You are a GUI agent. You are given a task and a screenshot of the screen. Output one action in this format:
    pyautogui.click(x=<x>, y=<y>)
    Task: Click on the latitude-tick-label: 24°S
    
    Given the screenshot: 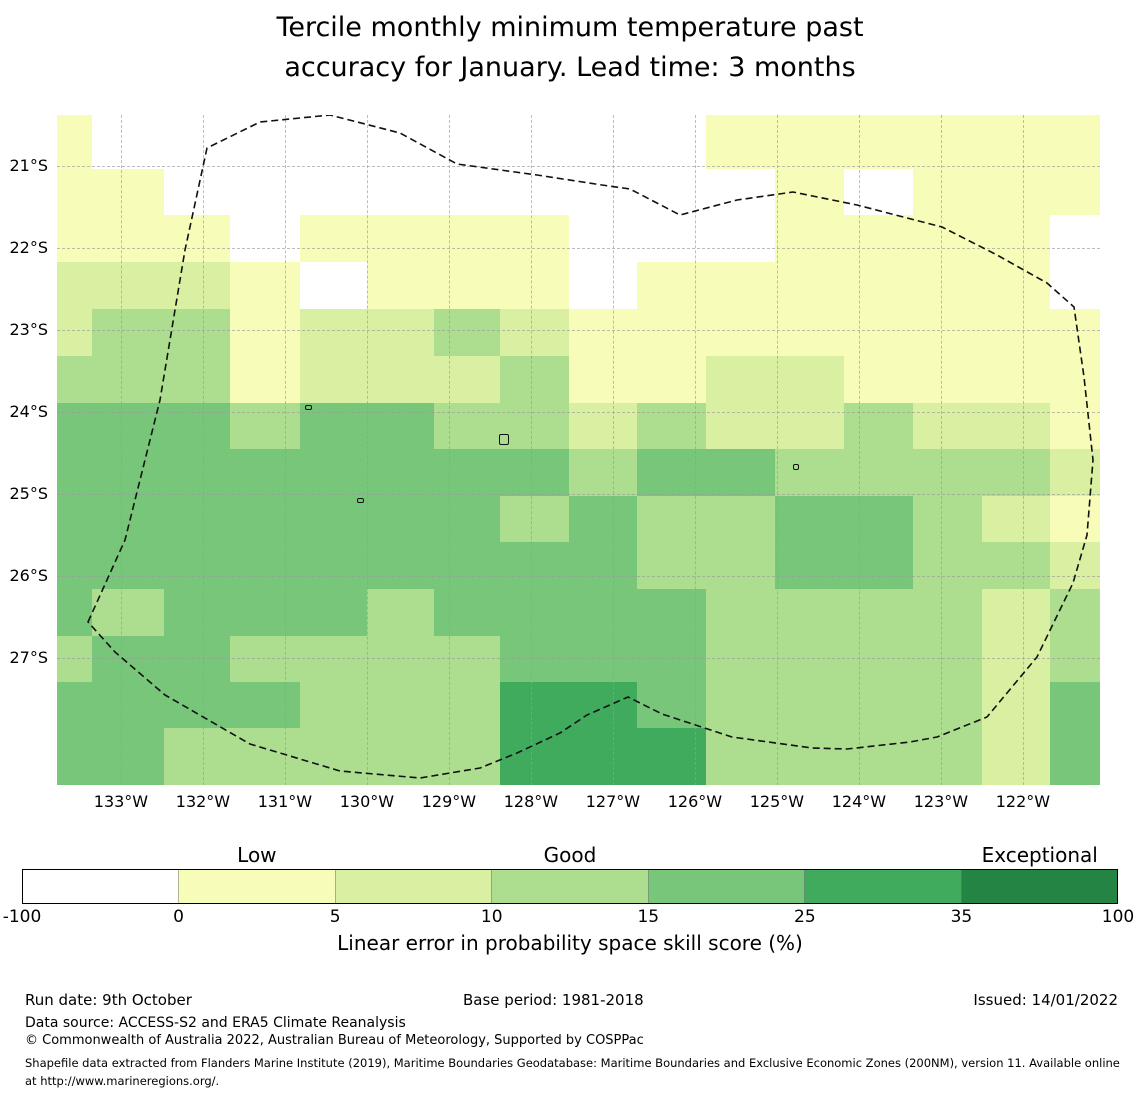 What is the action you would take?
    pyautogui.click(x=28, y=411)
    